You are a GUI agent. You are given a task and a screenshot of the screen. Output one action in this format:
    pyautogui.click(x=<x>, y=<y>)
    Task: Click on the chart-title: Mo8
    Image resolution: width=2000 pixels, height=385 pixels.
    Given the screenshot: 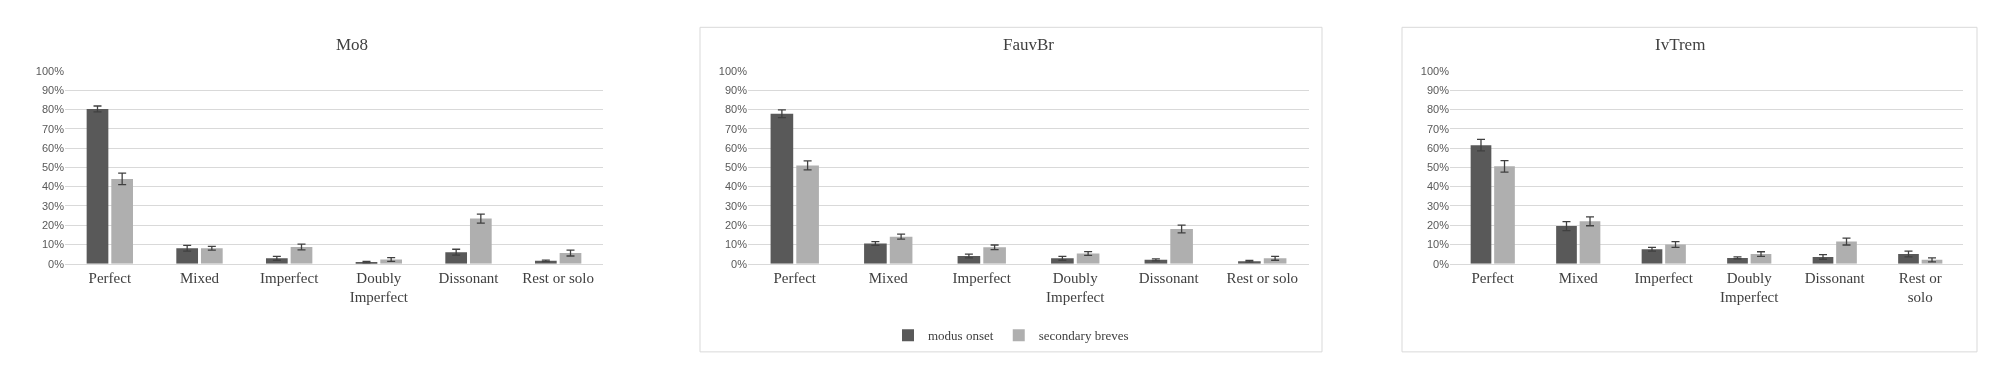 What is the action you would take?
    pyautogui.click(x=352, y=44)
    